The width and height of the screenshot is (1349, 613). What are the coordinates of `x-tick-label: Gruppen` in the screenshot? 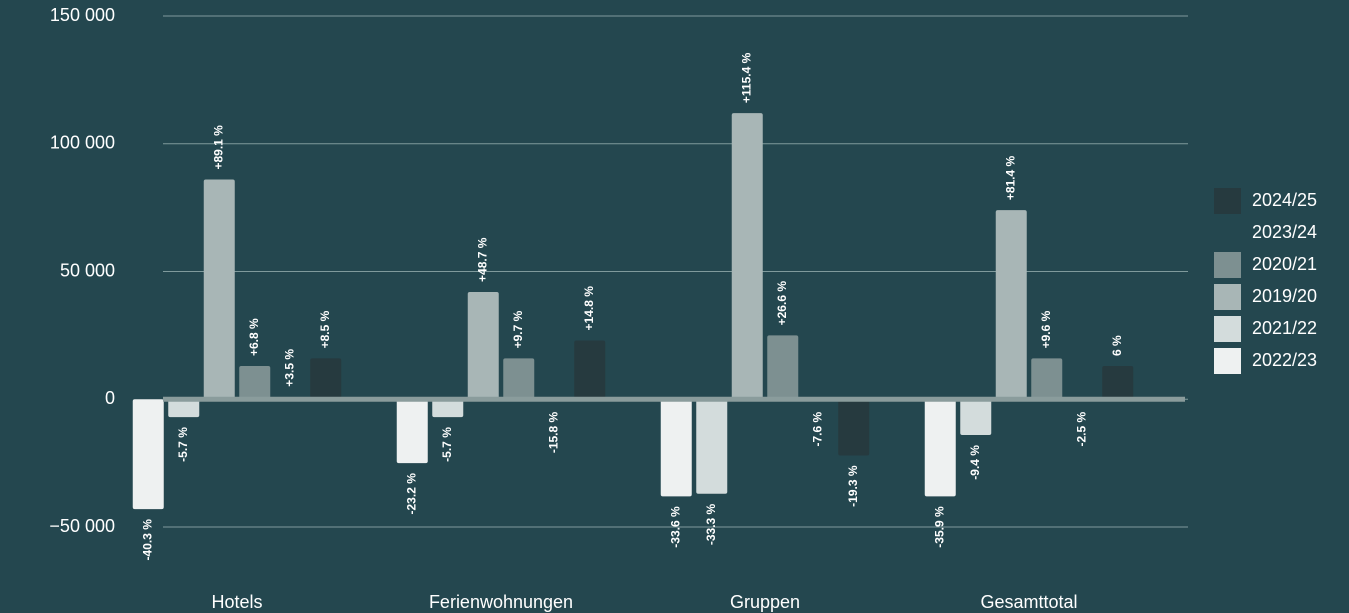 It's located at (765, 602).